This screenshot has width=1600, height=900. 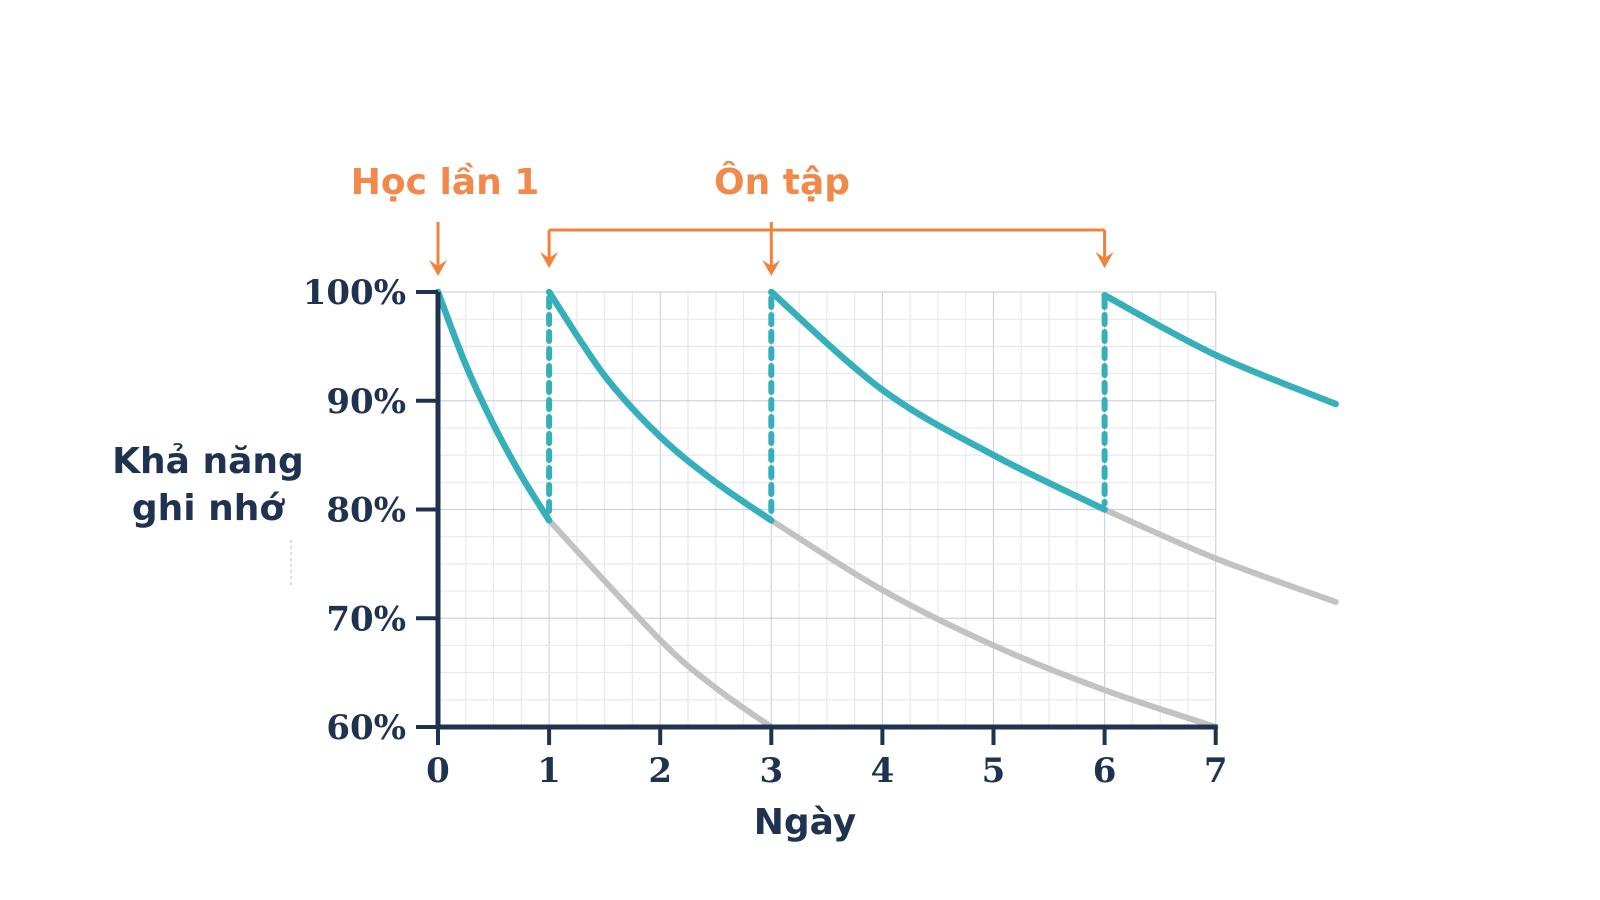 I want to click on y-tick-label: 100%, so click(x=354, y=293).